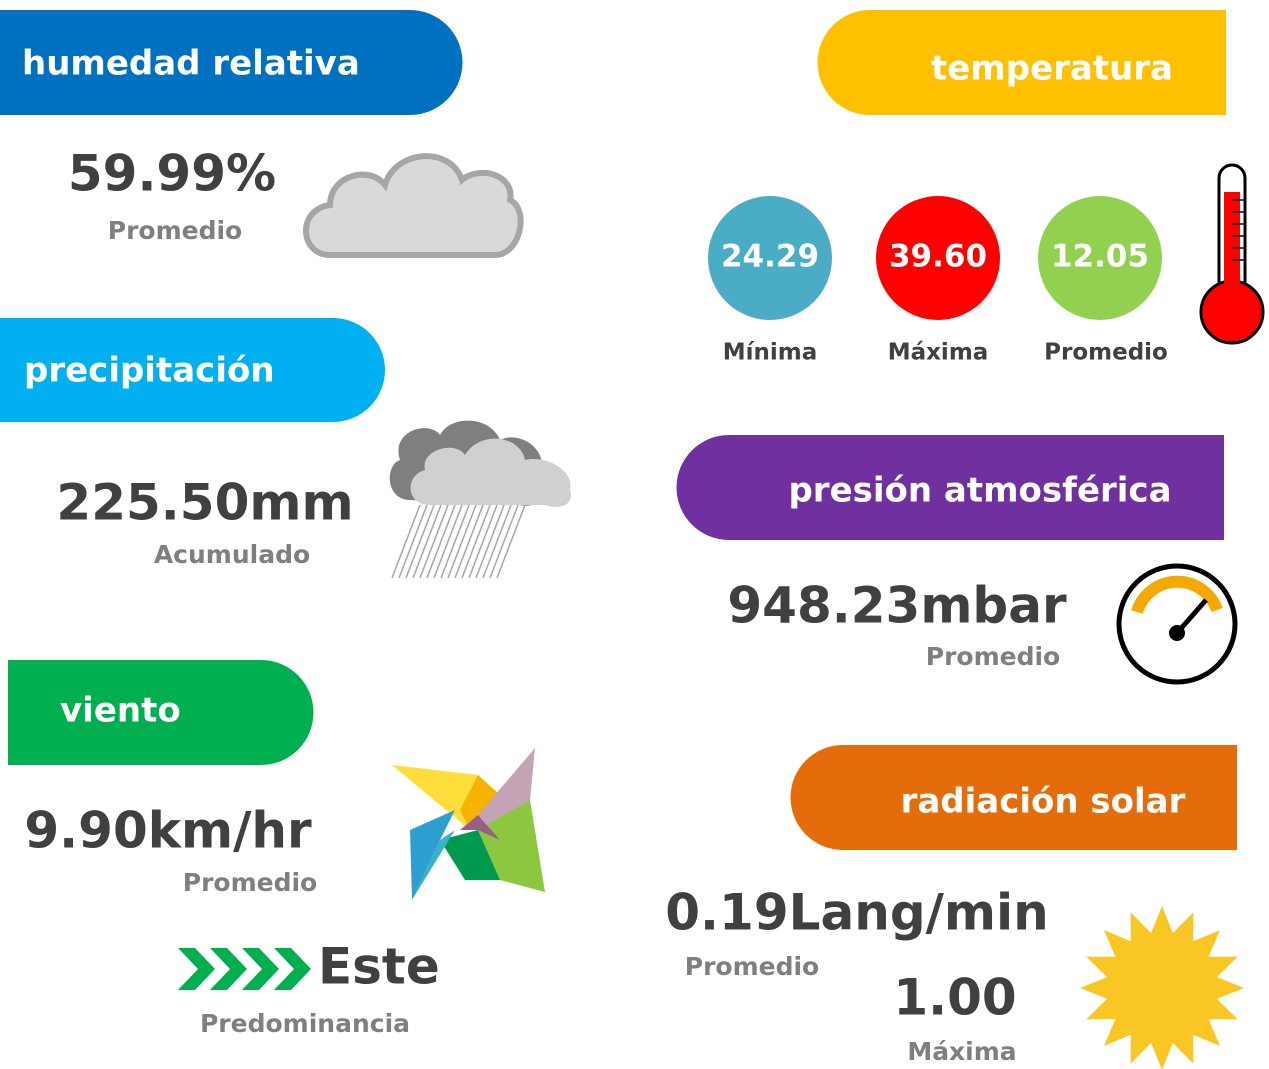 This screenshot has height=1069, width=1269. I want to click on wind-direction: Este, so click(379, 967).